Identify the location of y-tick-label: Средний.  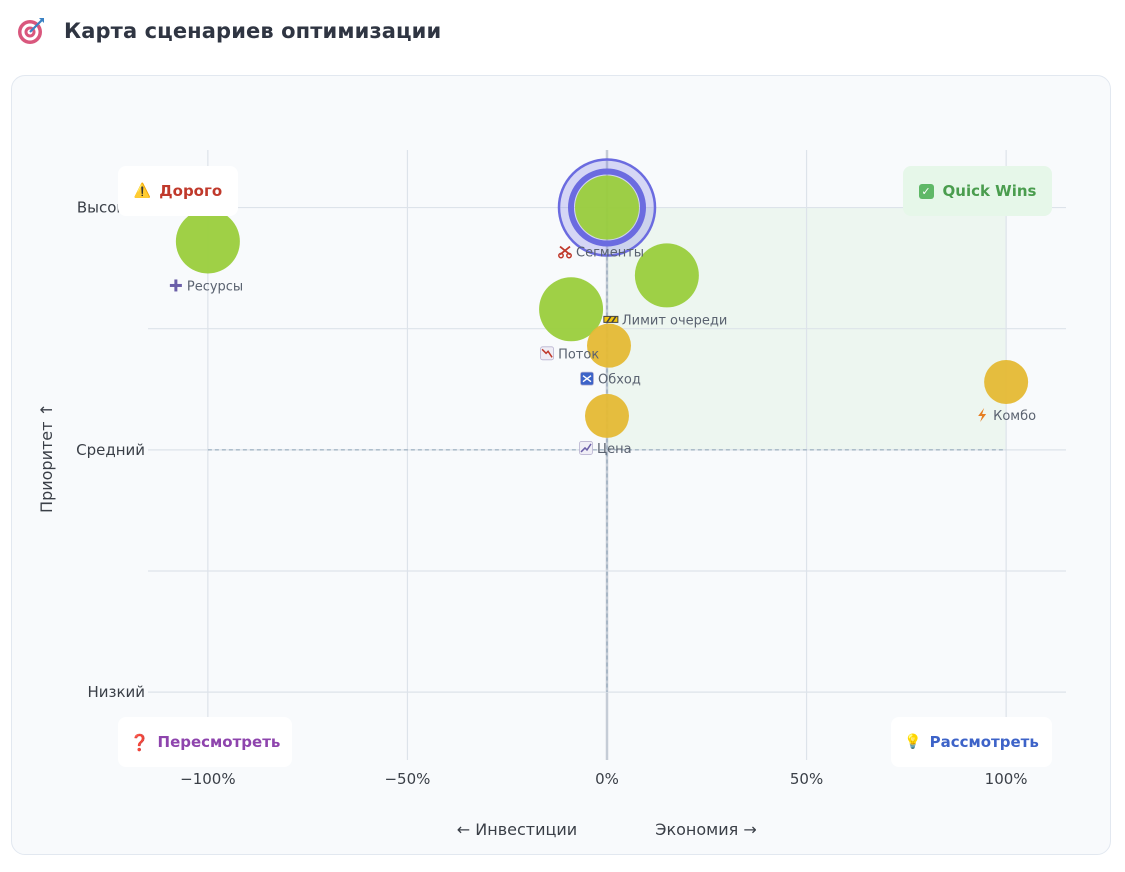
(110, 450).